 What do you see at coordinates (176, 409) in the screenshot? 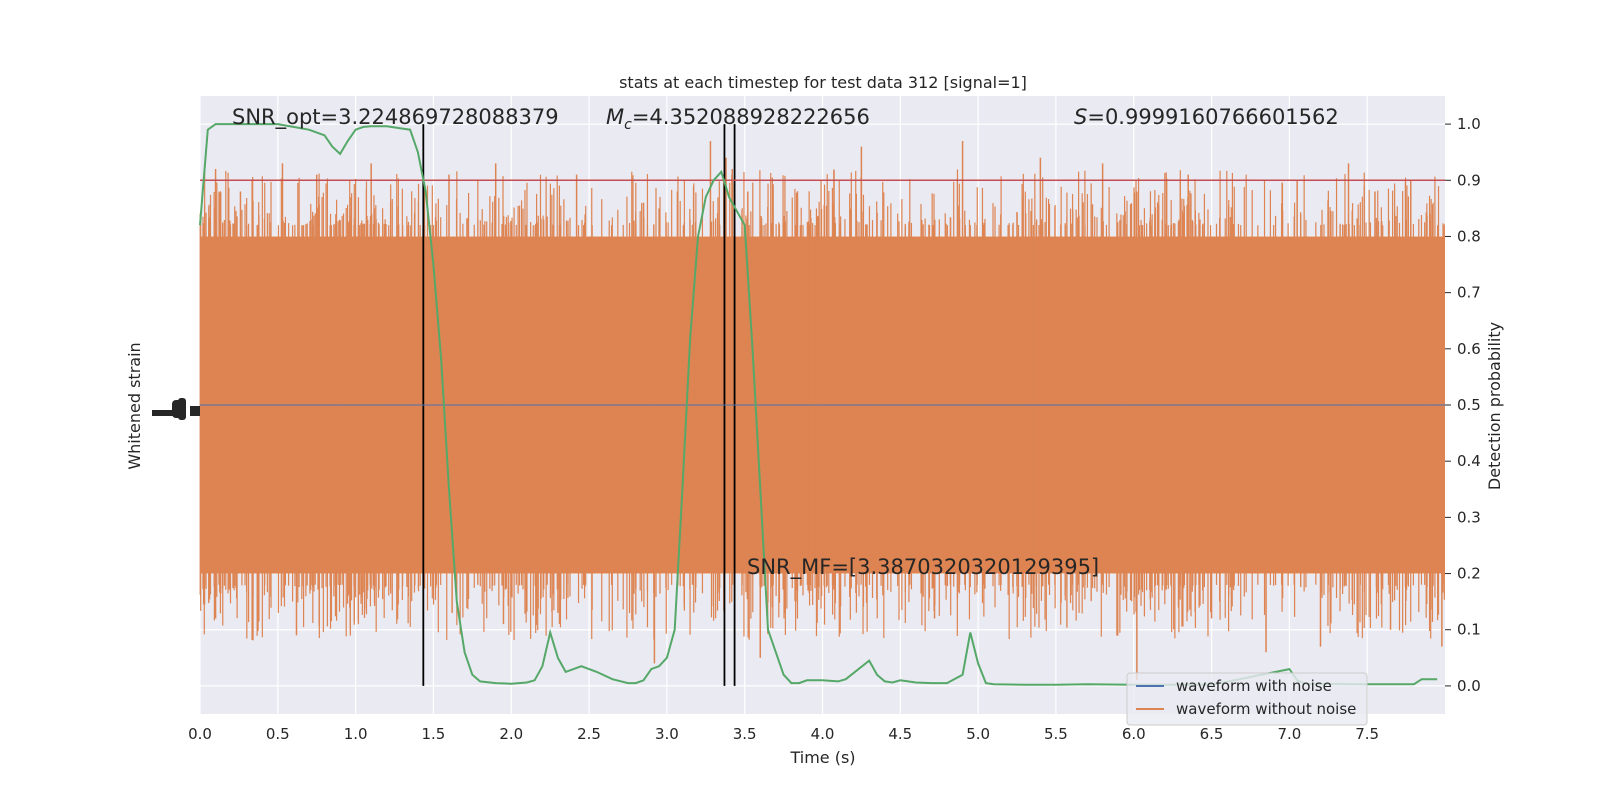
I see `left-axis-tick-clutter` at bounding box center [176, 409].